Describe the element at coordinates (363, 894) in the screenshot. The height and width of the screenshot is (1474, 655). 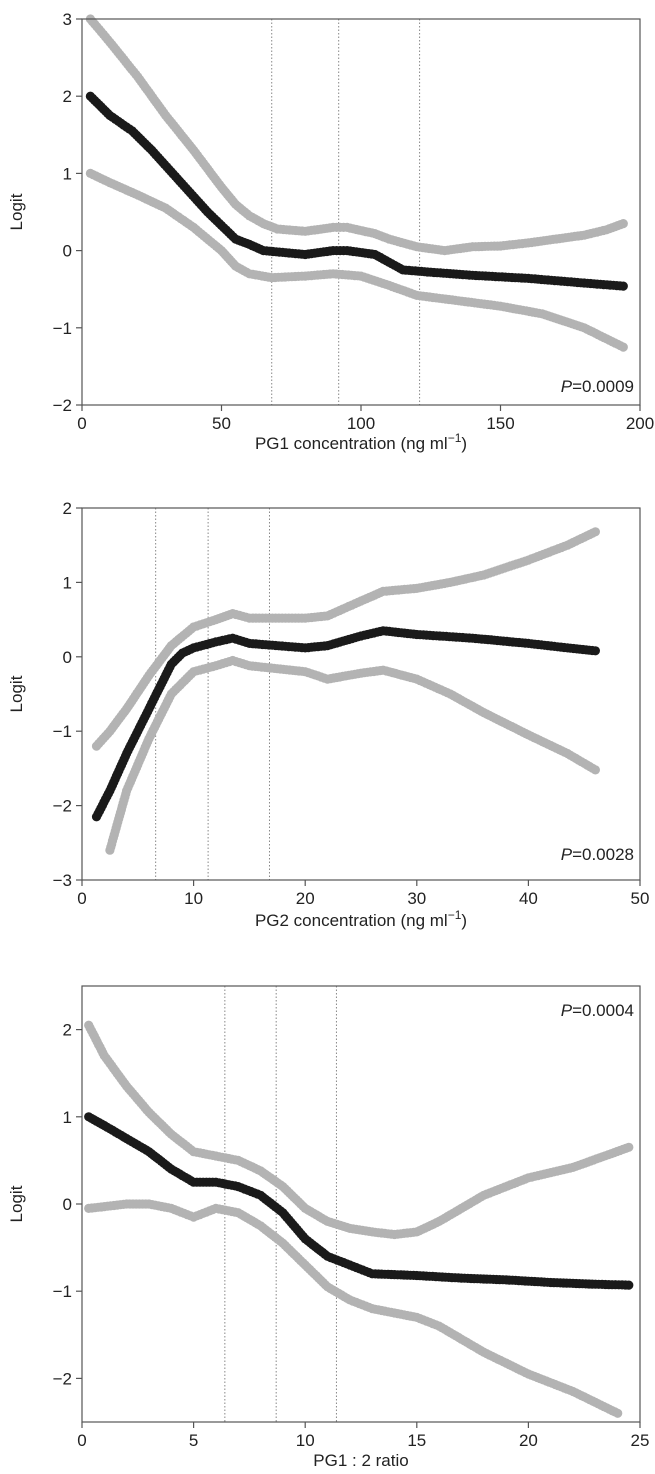
I see `chart-2-xticks: 0 10 20 30 40 50` at that location.